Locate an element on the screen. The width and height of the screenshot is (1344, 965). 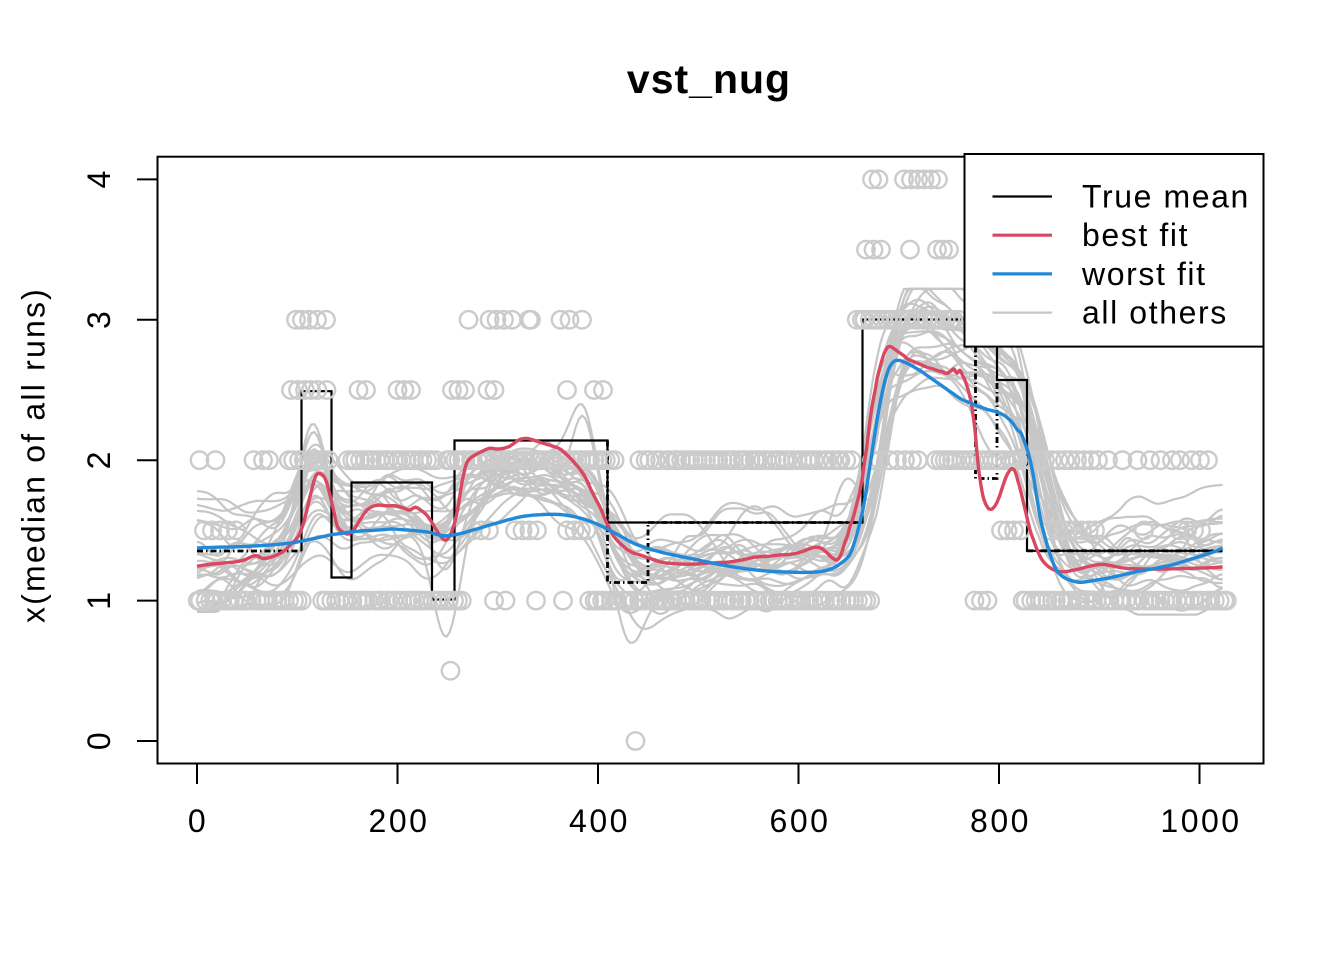
svg-text: 400 is located at coordinates (599, 821).